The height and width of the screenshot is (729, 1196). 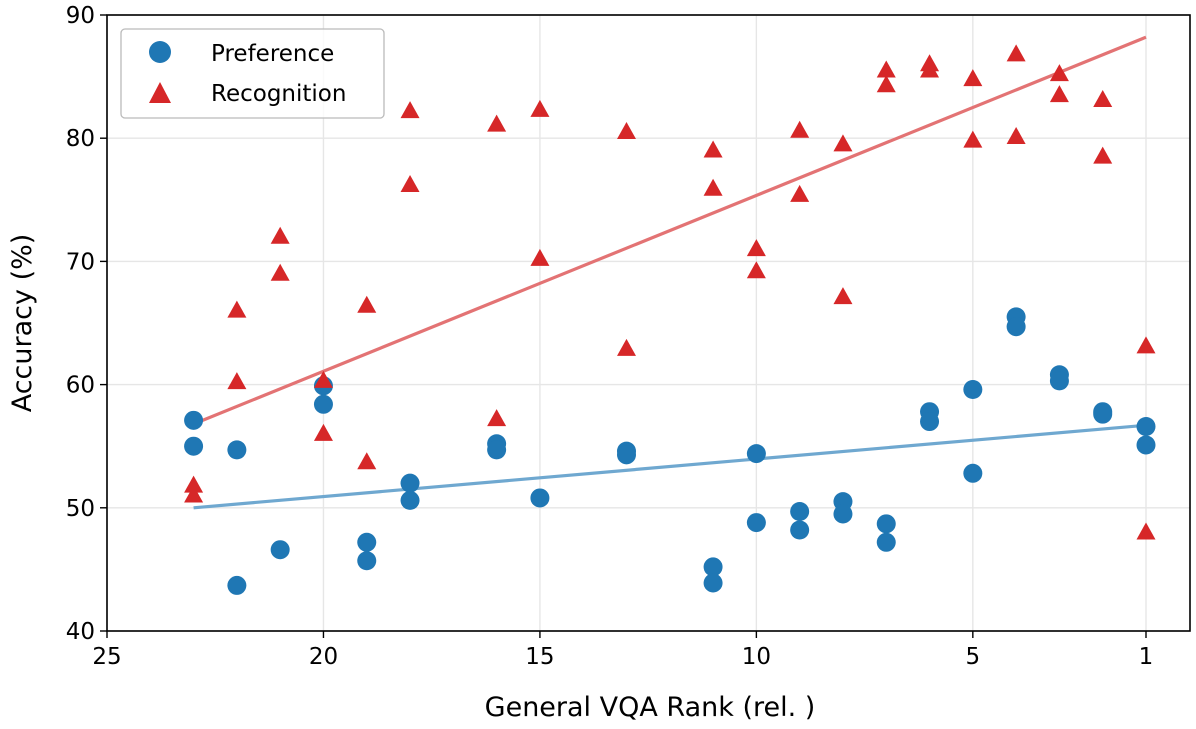 What do you see at coordinates (622, 650) in the screenshot?
I see `x-axis-ticks: 25 20 15 10 5 1` at bounding box center [622, 650].